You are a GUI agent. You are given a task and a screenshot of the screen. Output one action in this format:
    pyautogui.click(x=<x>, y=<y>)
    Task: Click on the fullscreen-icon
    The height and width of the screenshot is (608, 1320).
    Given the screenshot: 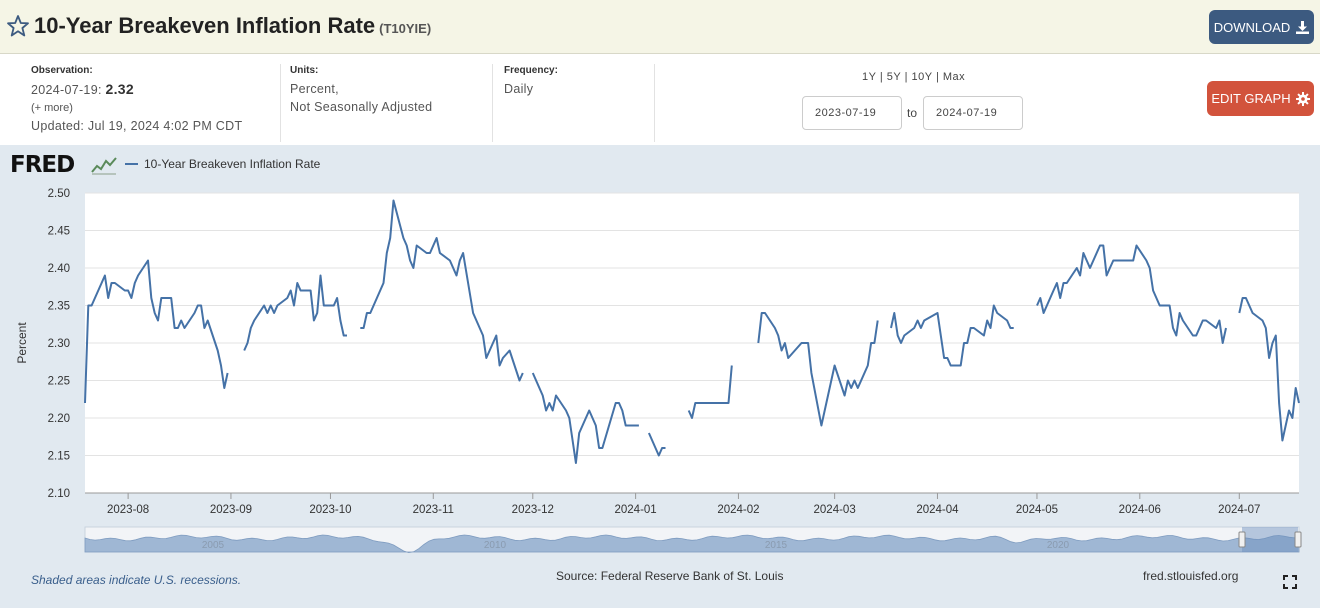 What is the action you would take?
    pyautogui.click(x=1290, y=582)
    